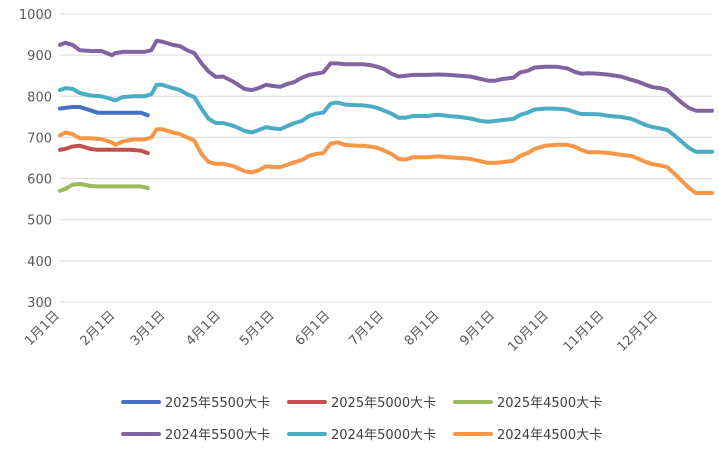 This screenshot has width=719, height=449. Describe the element at coordinates (39, 303) in the screenshot. I see `y-tick-label: 300` at that location.